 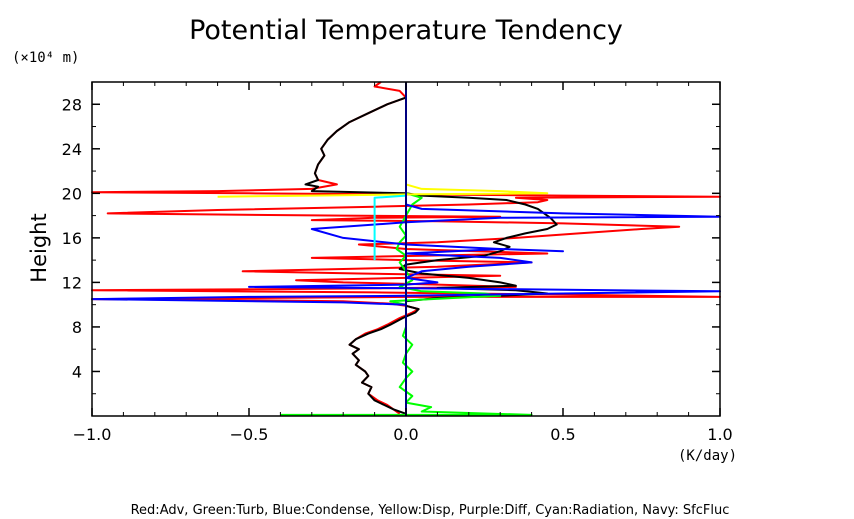 I want to click on y-axis-label: Height, so click(x=39, y=247).